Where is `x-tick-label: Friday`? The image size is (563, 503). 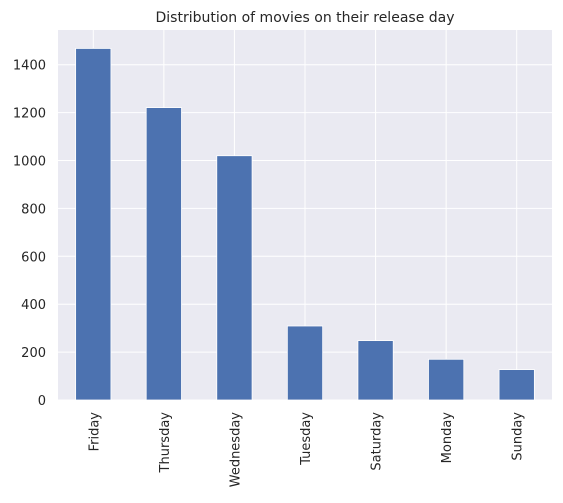
x-tick-label: Friday is located at coordinates (94, 432).